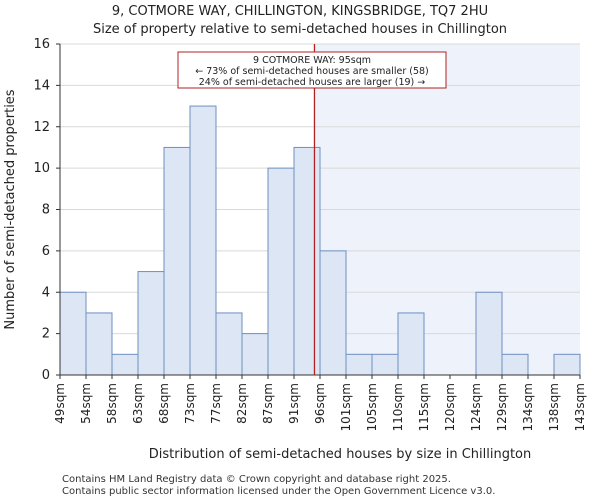 This screenshot has height=500, width=600. Describe the element at coordinates (312, 60) in the screenshot. I see `annotation-line: 9 COTMORE WAY: 95sqm` at that location.